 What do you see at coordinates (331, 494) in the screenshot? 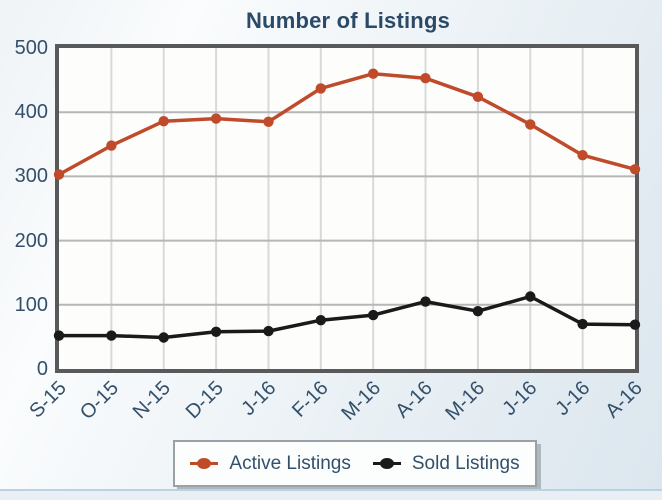
I see `bottom-strip` at bounding box center [331, 494].